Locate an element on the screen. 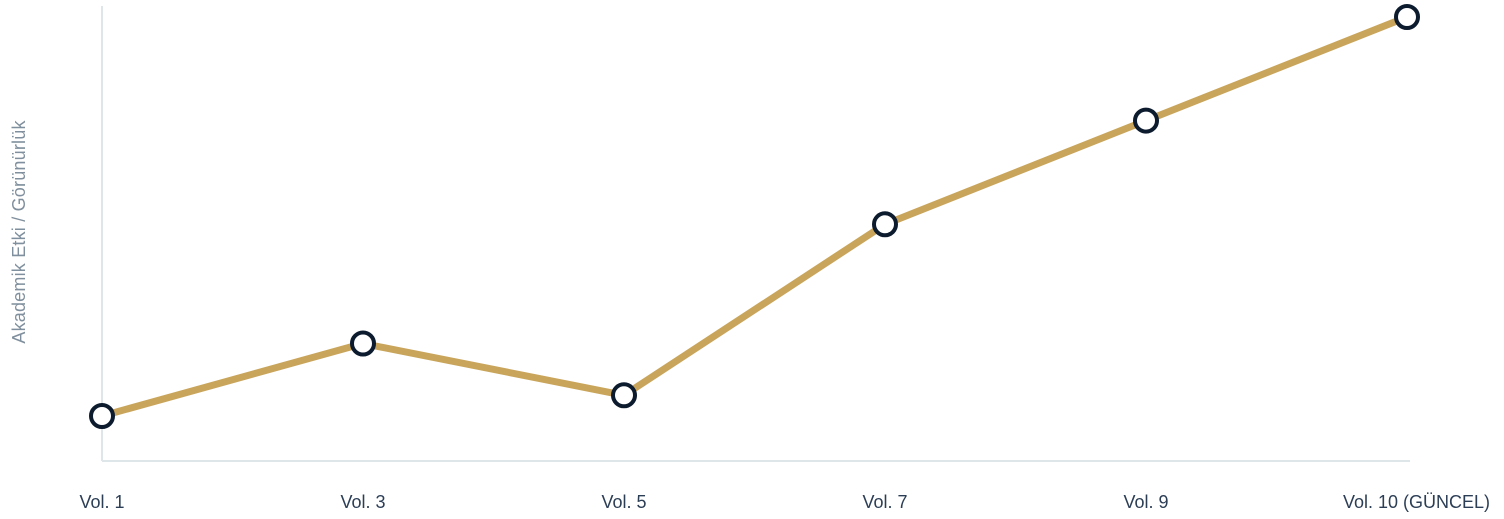 Image resolution: width=1504 pixels, height=519 pixels. x-tick-label: Vol. 5 is located at coordinates (623, 502).